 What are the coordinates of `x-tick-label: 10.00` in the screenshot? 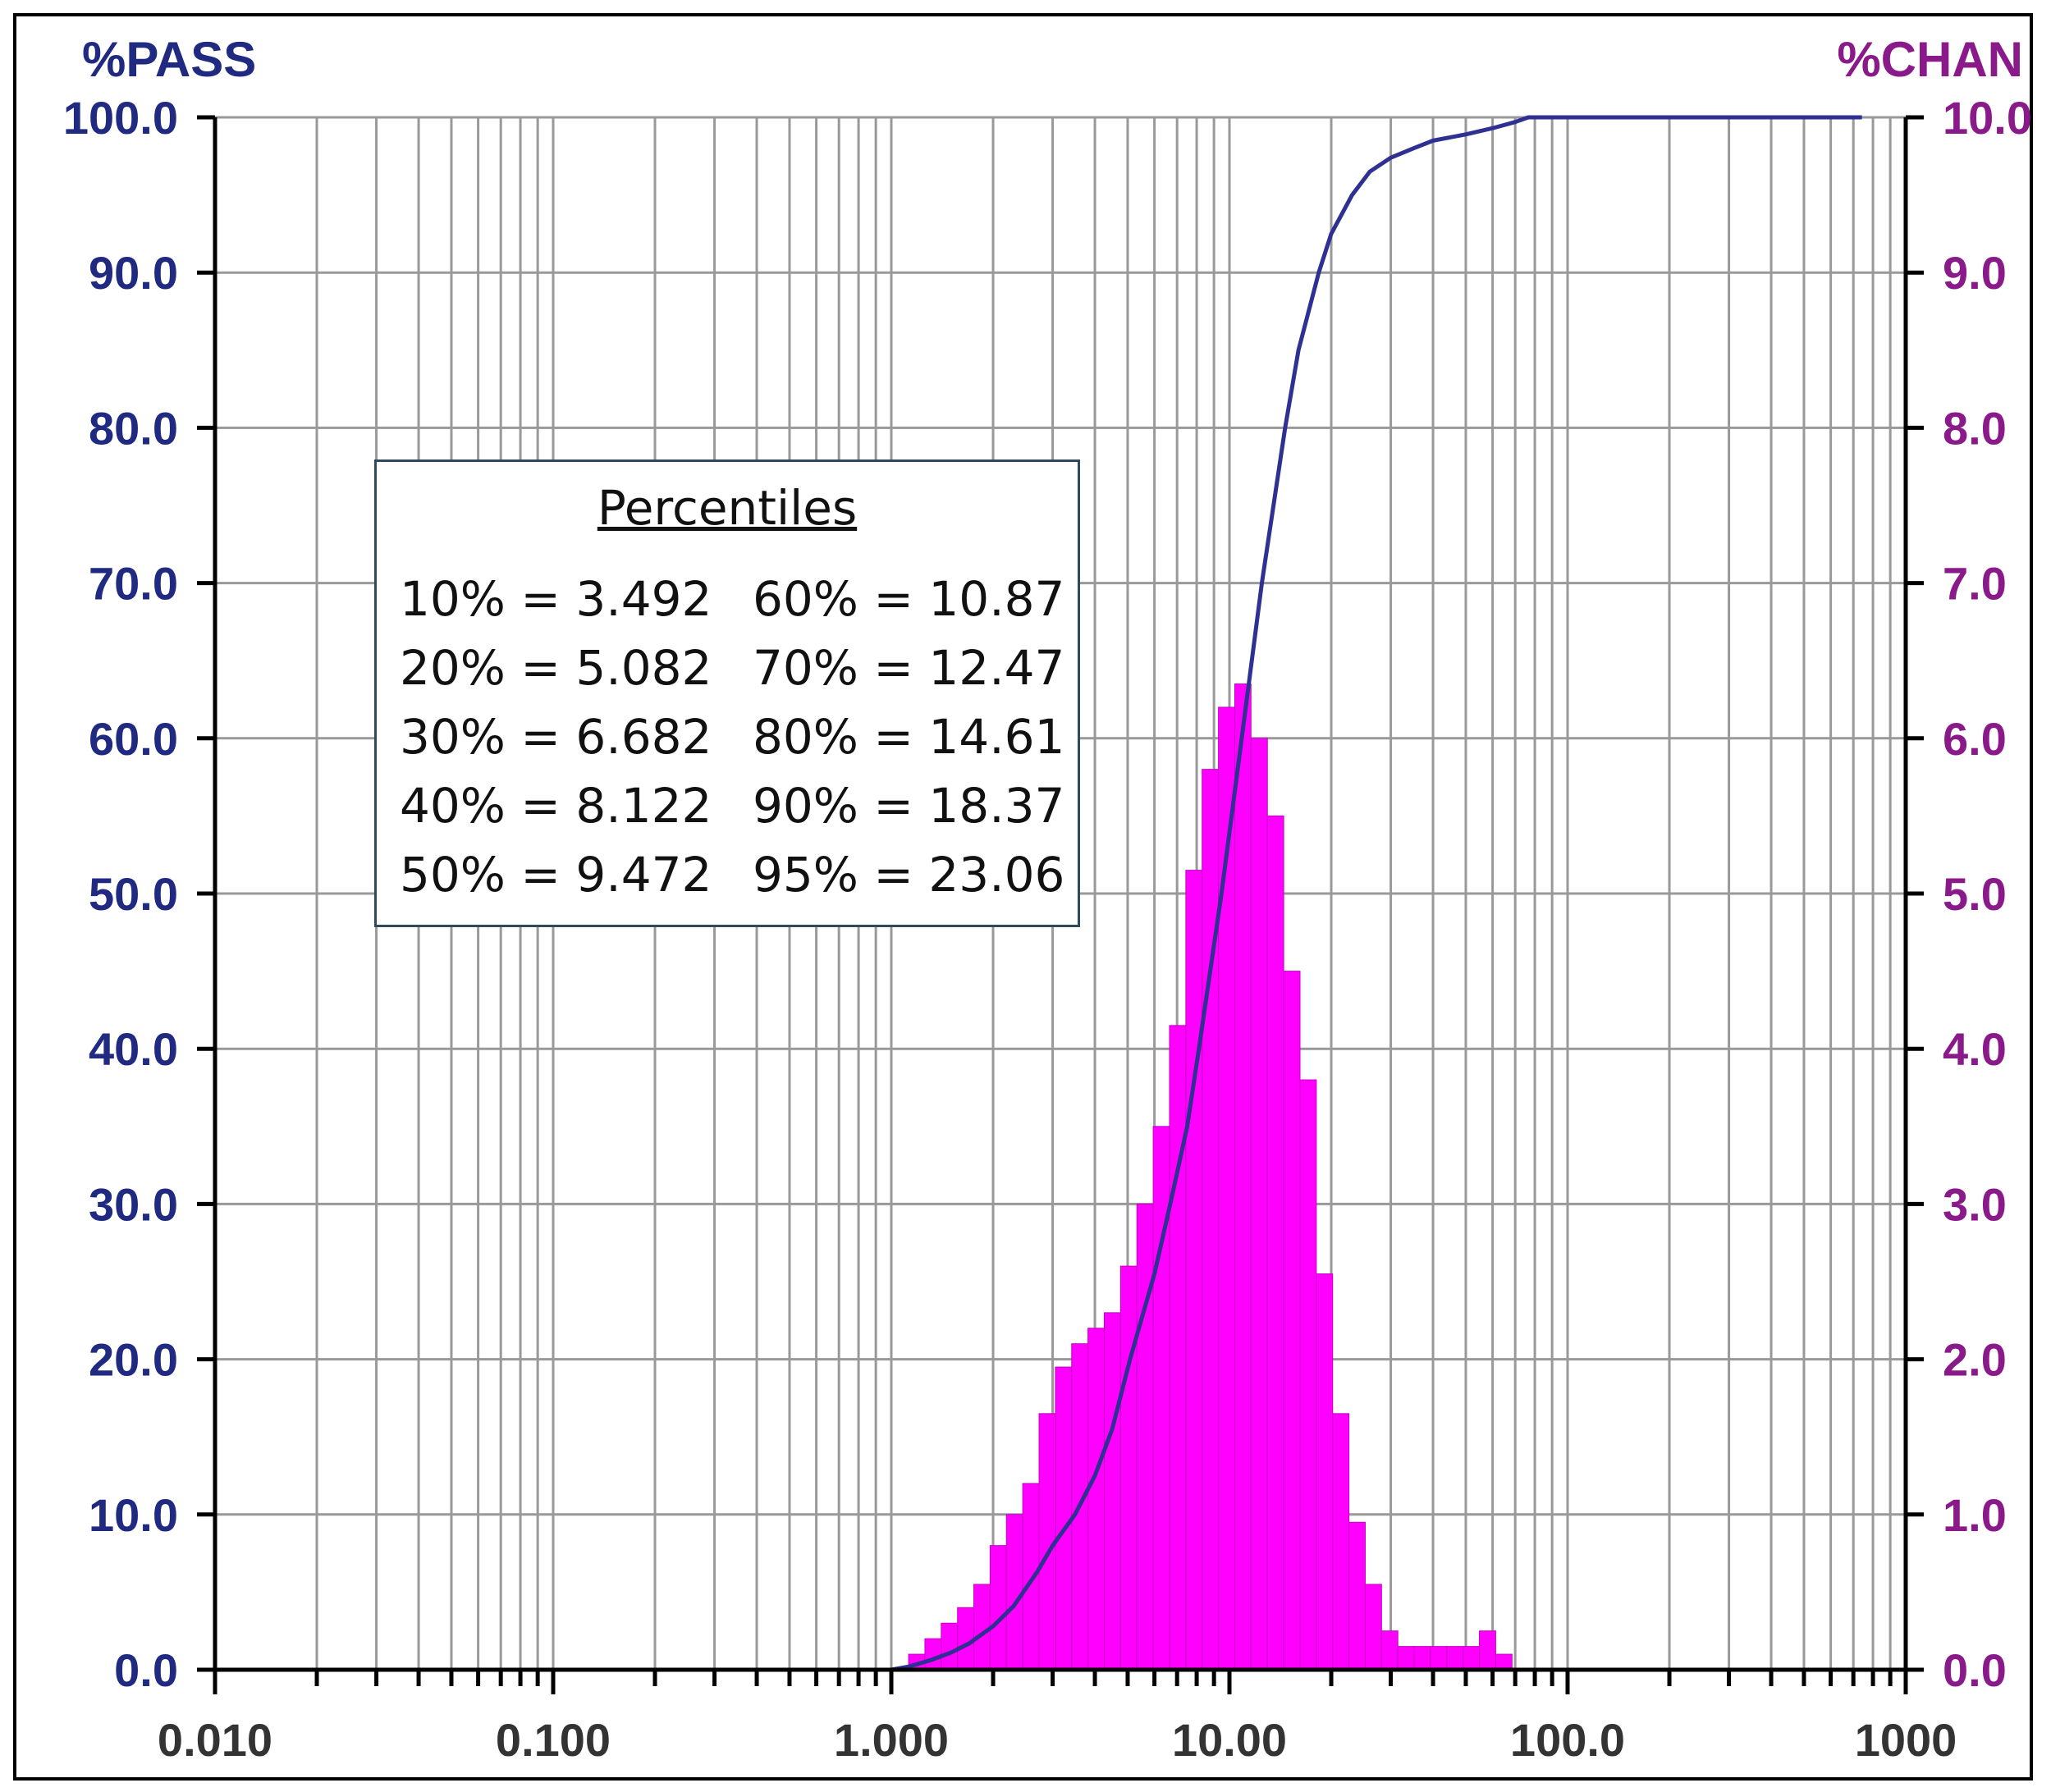 It's located at (1229, 1740).